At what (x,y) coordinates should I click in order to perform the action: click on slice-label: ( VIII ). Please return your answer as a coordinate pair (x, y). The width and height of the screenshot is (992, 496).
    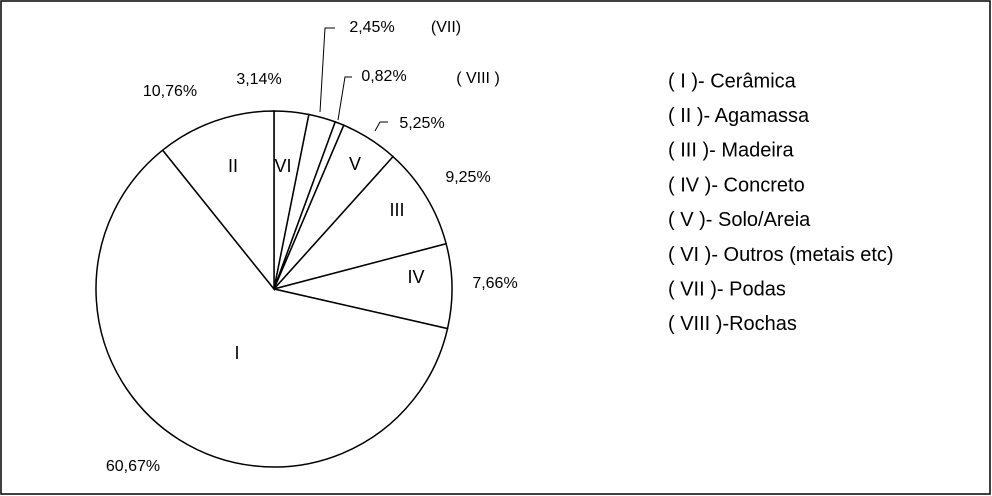
    Looking at the image, I should click on (478, 78).